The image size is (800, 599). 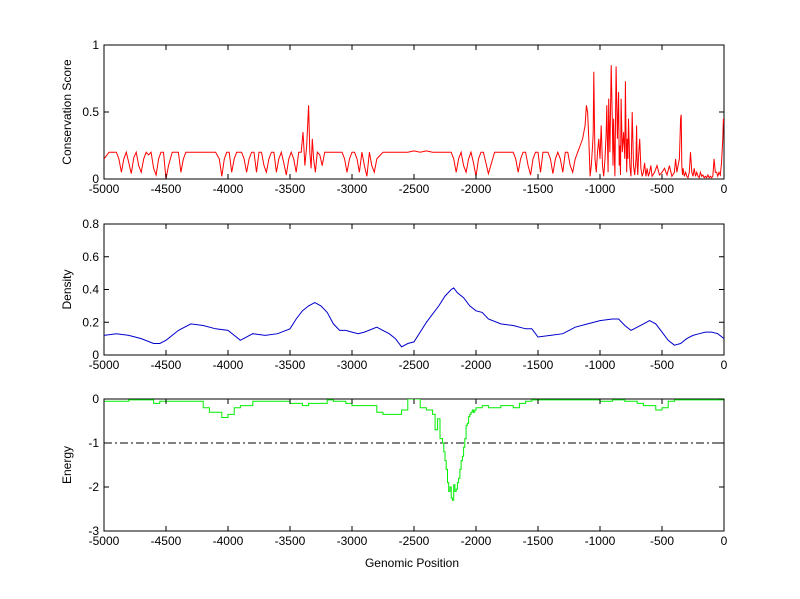 What do you see at coordinates (67, 465) in the screenshot?
I see `energy-y-axis-label: Energy` at bounding box center [67, 465].